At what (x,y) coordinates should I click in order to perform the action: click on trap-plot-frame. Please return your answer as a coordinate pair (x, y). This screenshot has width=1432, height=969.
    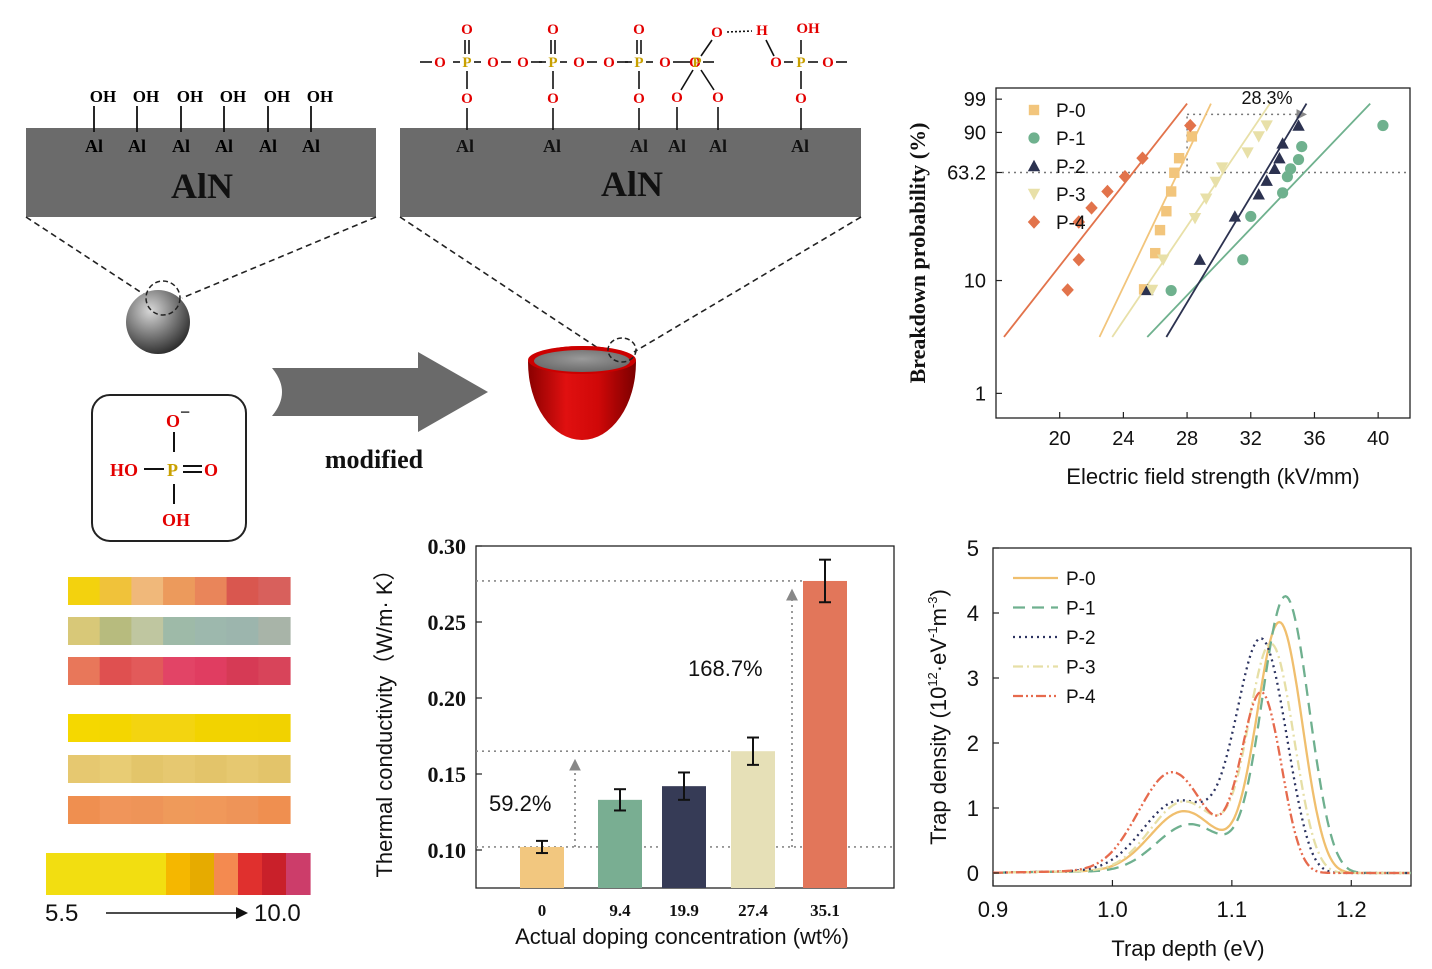
    Looking at the image, I should click on (1202, 717).